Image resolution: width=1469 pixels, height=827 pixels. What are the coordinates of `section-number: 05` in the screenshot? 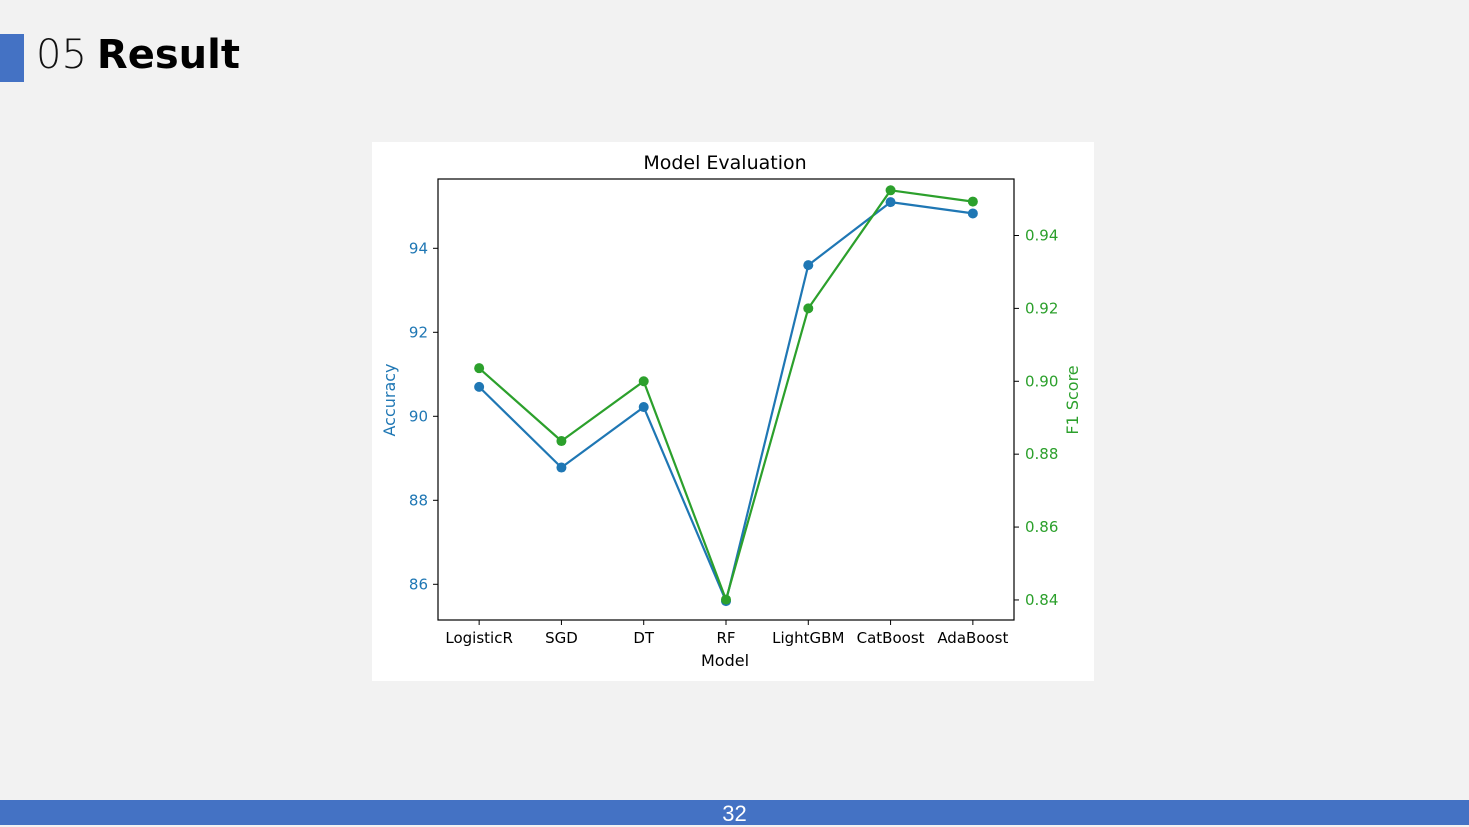 It's located at (61, 55).